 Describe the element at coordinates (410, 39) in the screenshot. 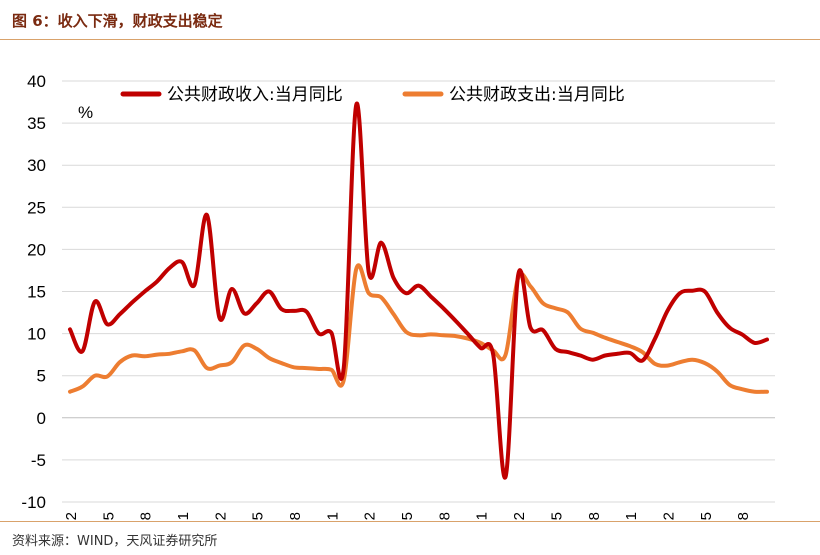

I see `title-divider` at that location.